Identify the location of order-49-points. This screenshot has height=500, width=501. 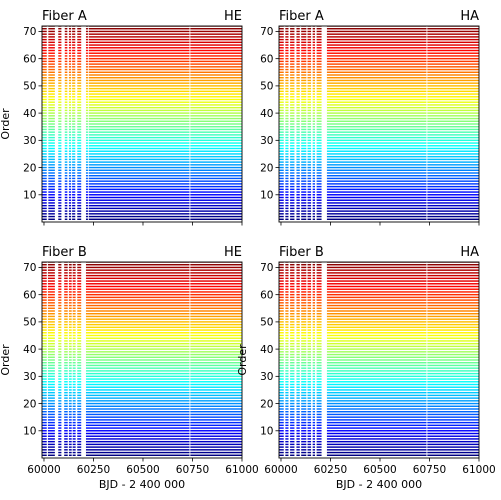
(142, 324).